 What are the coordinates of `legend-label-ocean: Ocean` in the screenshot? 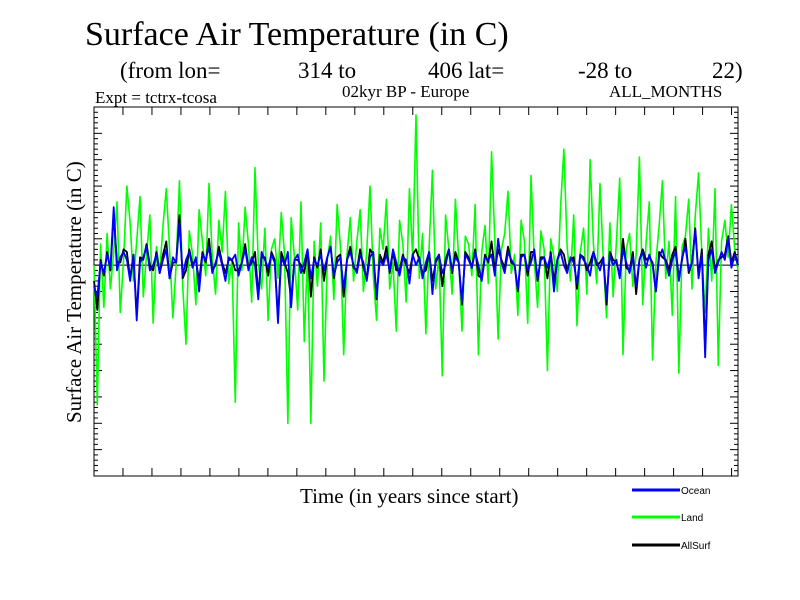 It's located at (695, 491).